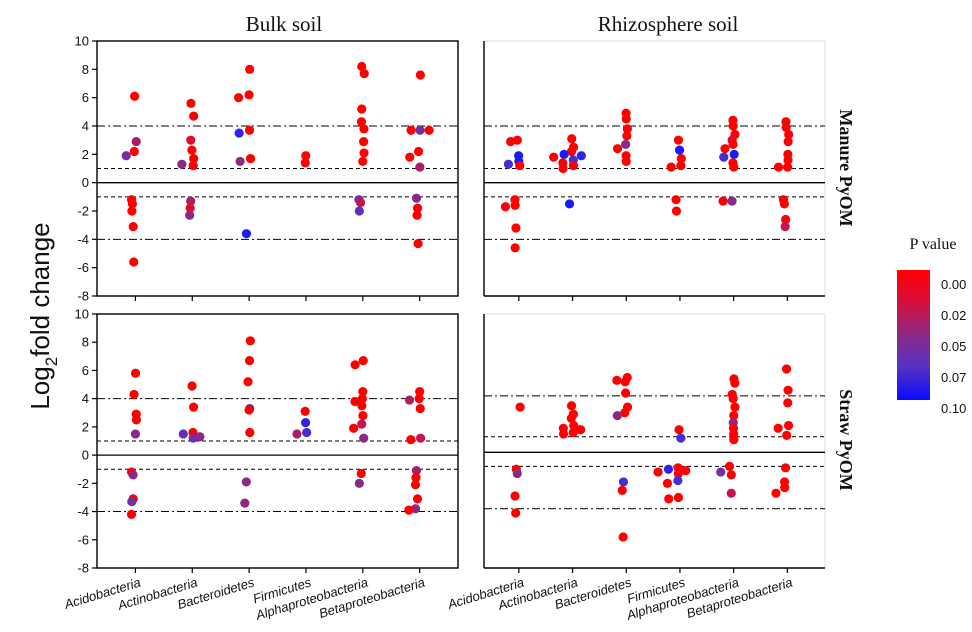  What do you see at coordinates (931, 326) in the screenshot?
I see `p-value-legend: P value 0.00 0.02 0.05 0.07 0.10` at bounding box center [931, 326].